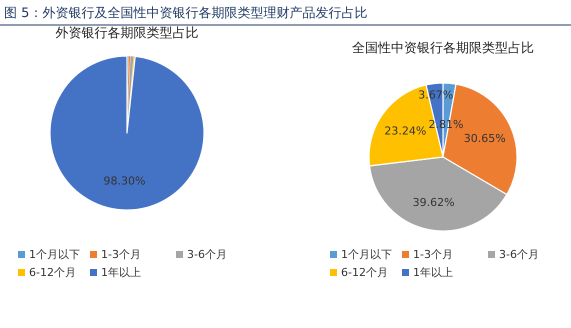 The width and height of the screenshot is (571, 328). I want to click on data-label: 23.24%, so click(405, 131).